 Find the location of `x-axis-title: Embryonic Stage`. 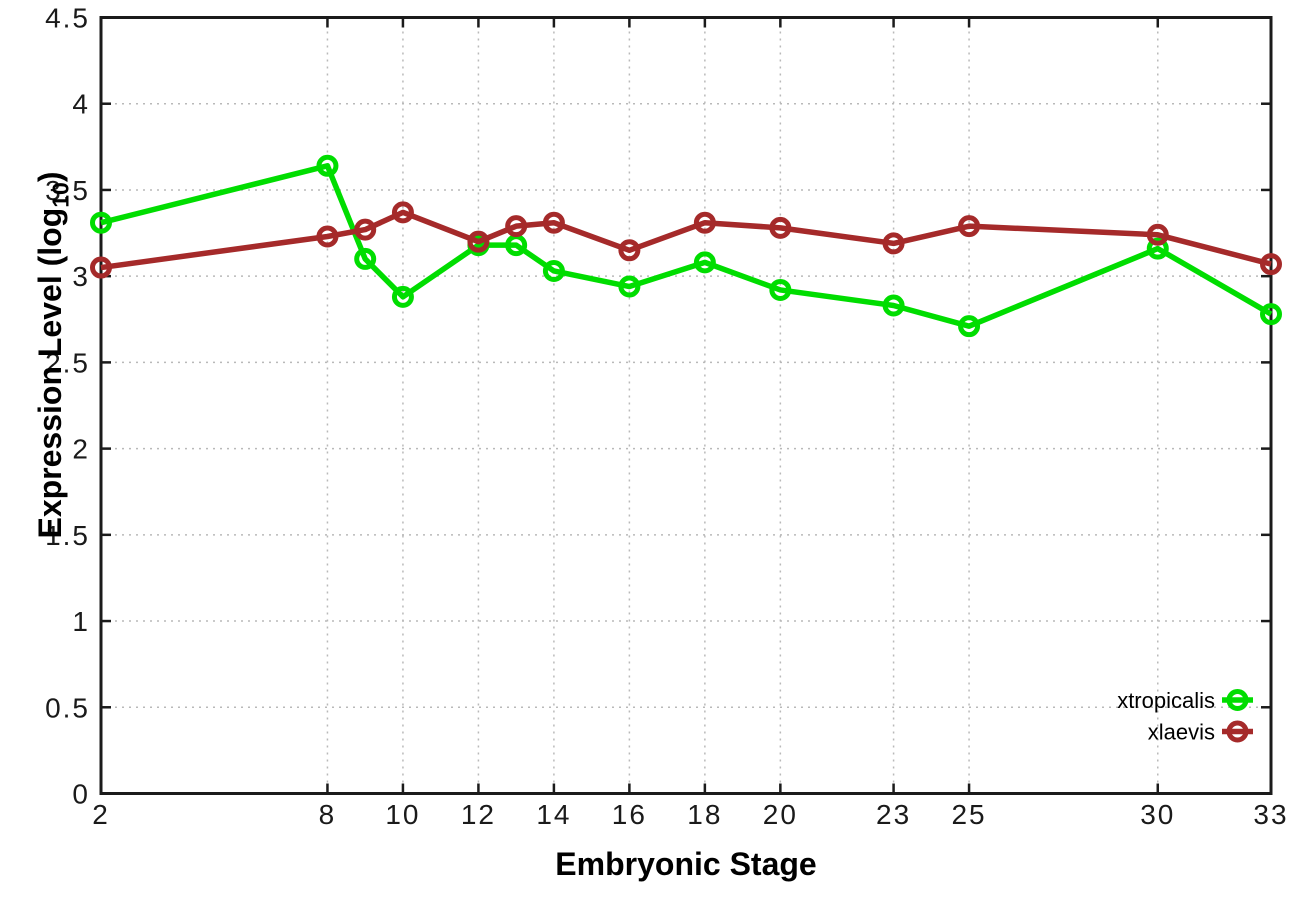

x-axis-title: Embryonic Stage is located at coordinates (686, 864).